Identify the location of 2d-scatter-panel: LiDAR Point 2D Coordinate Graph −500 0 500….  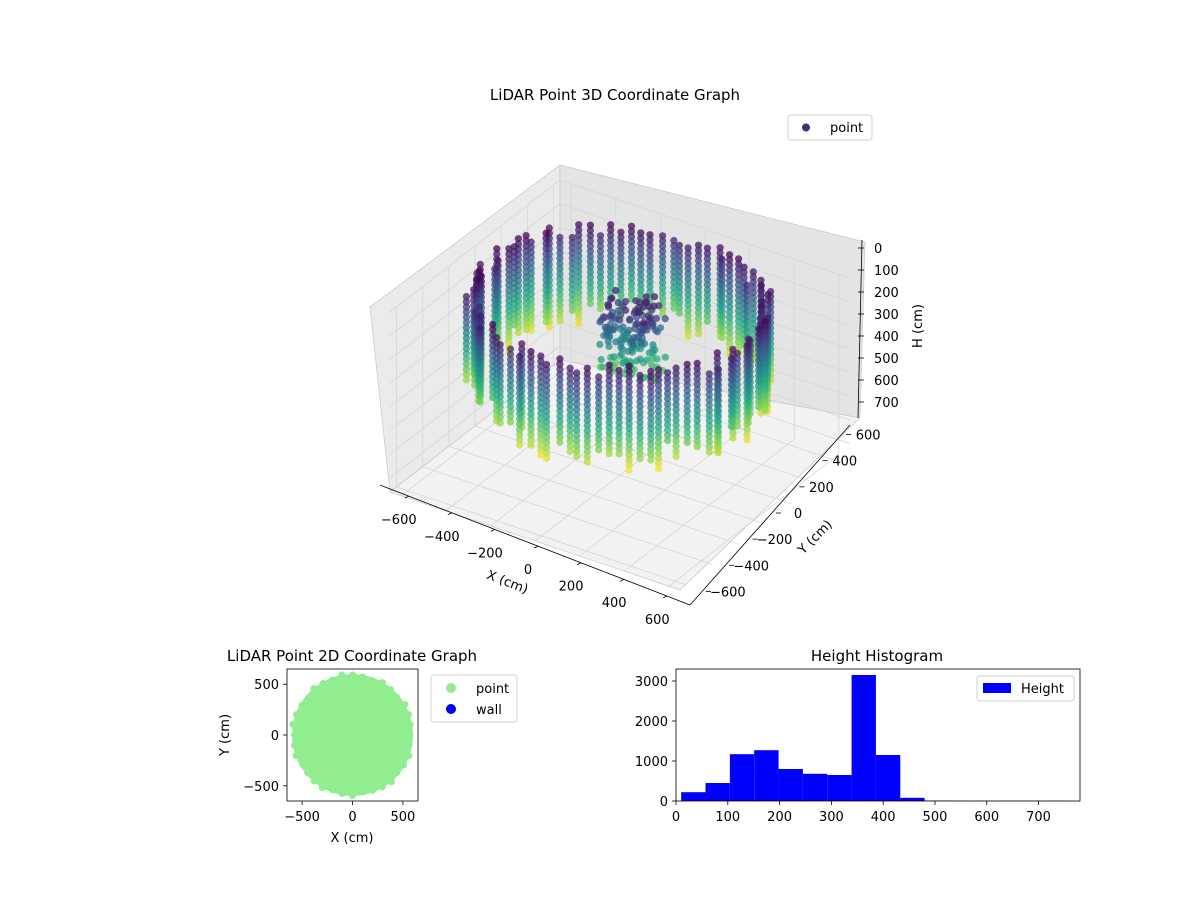
(368, 746).